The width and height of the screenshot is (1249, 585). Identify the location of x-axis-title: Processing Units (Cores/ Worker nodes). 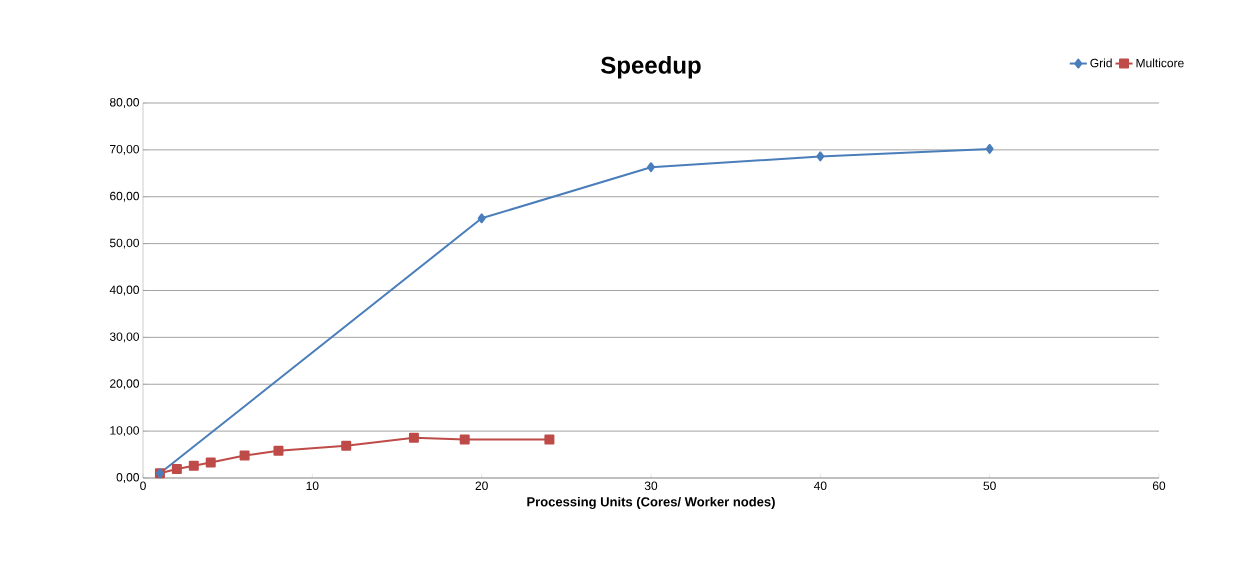
(651, 503).